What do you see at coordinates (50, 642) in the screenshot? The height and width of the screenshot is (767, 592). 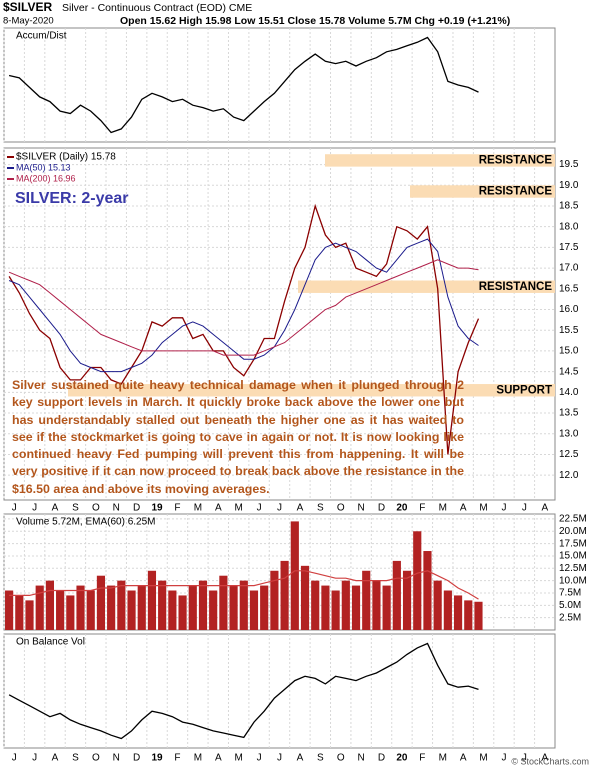 I see `panel-title: On Balance Vol` at bounding box center [50, 642].